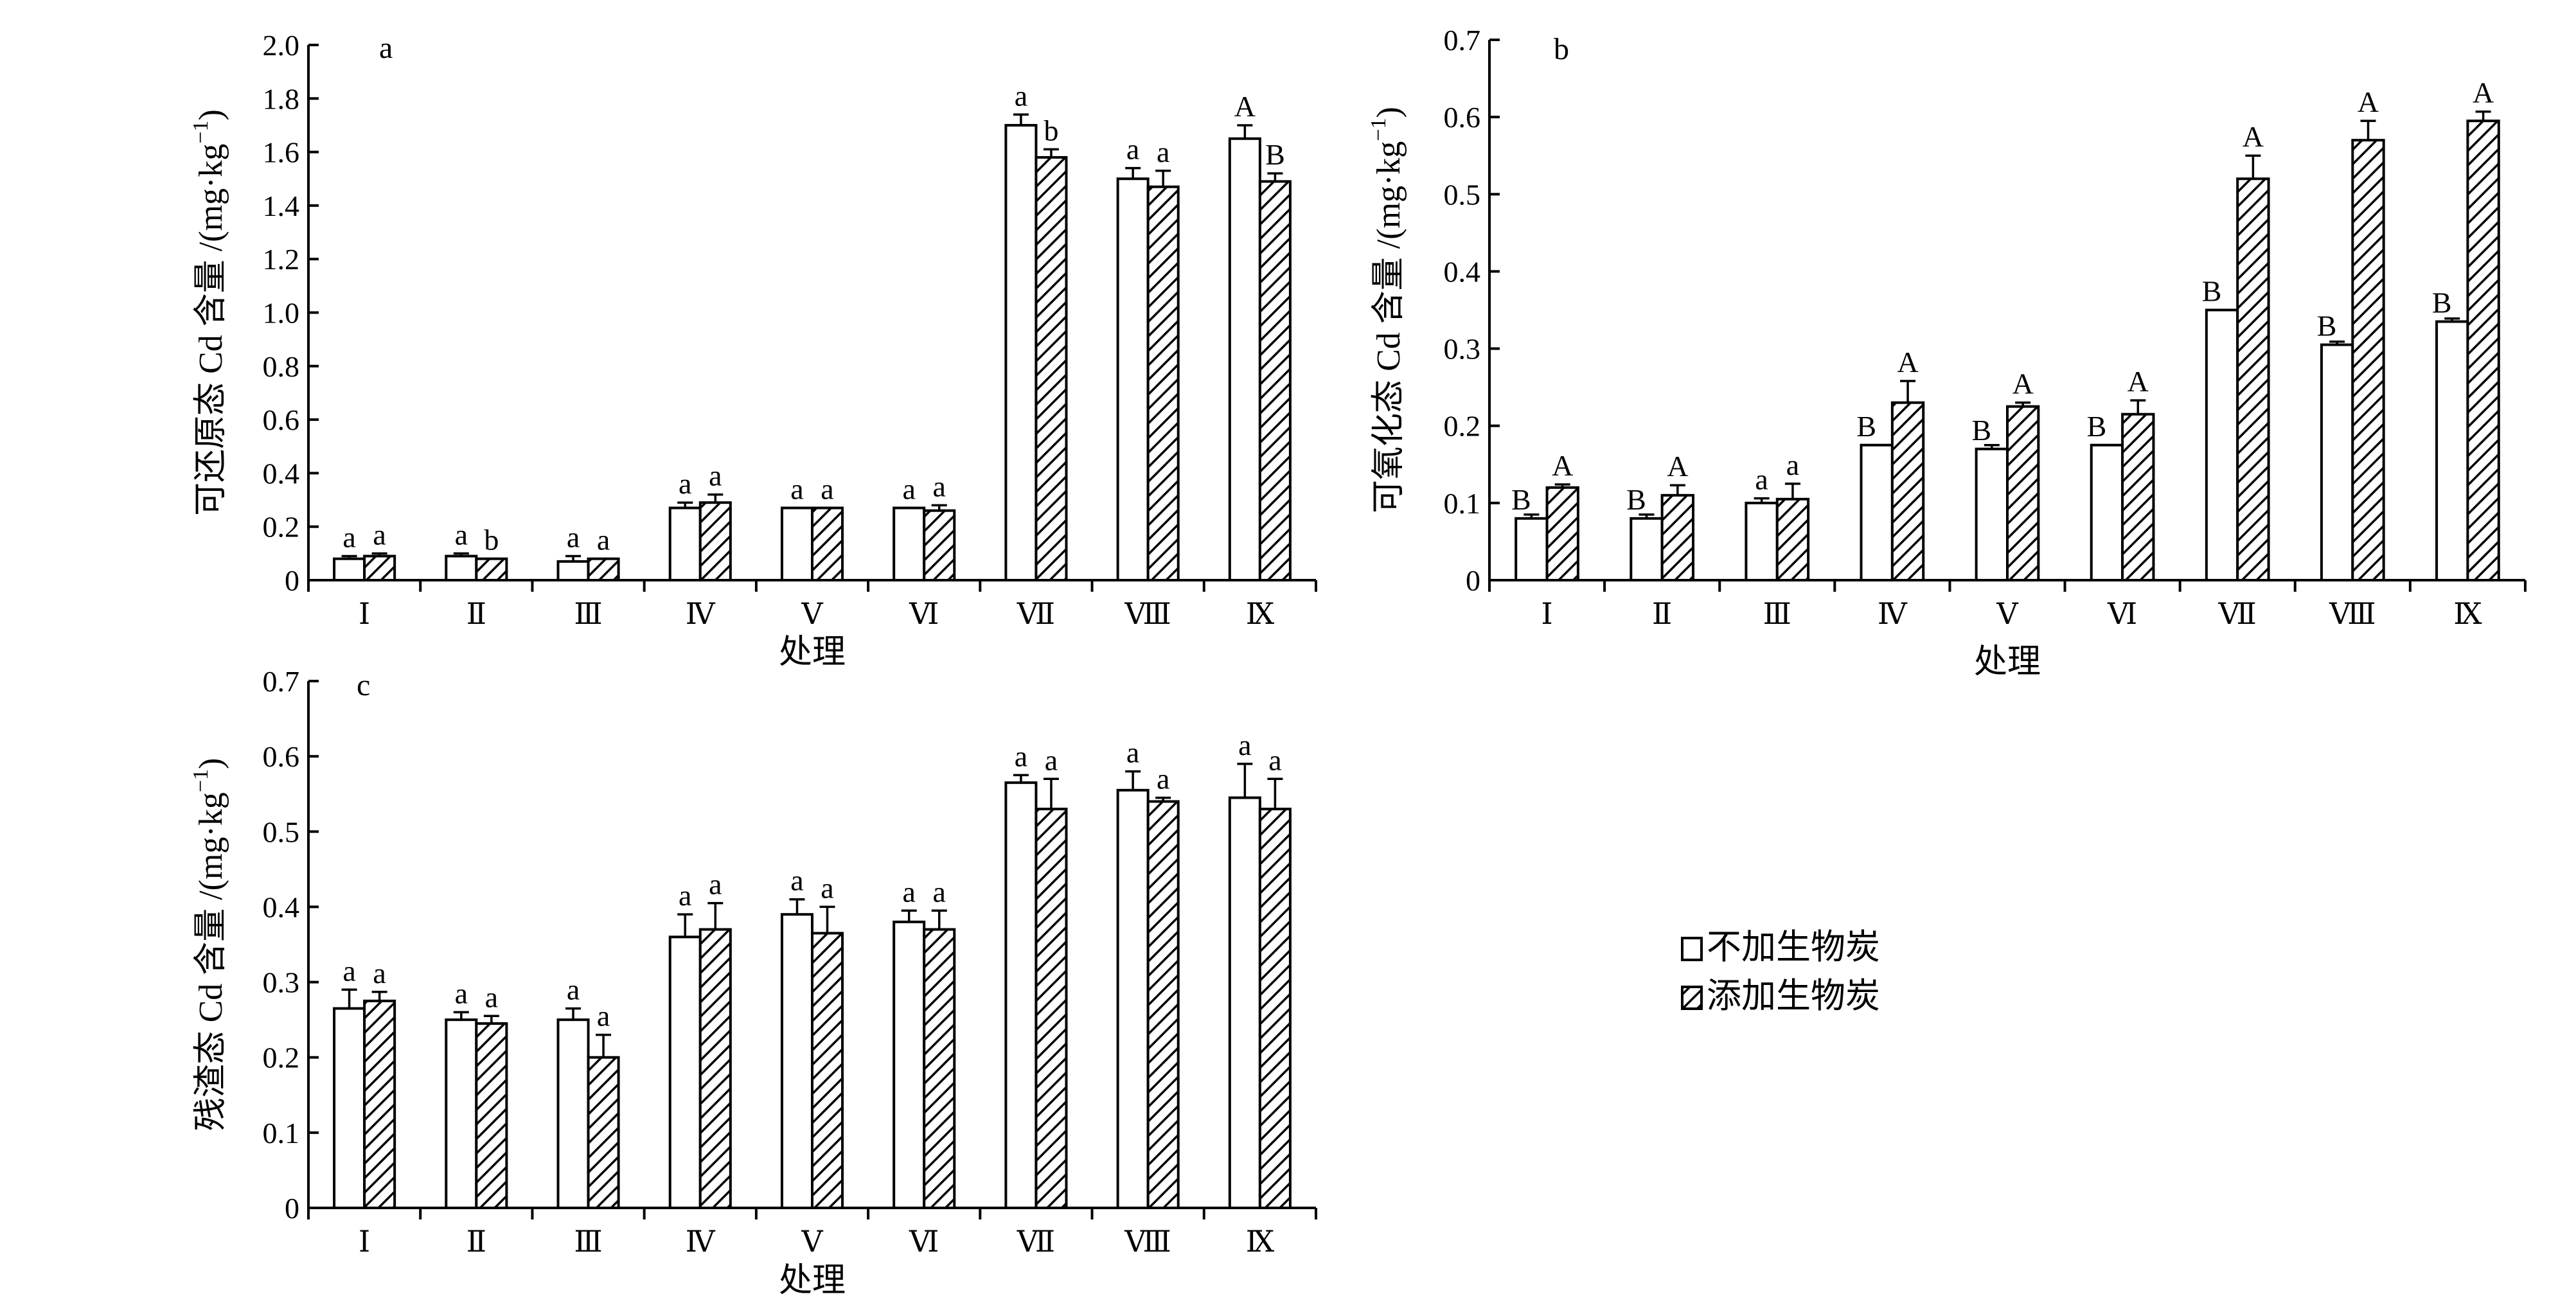 This screenshot has height=1303, width=2576. I want to click on y-tick-label: 0.1, so click(282, 1133).